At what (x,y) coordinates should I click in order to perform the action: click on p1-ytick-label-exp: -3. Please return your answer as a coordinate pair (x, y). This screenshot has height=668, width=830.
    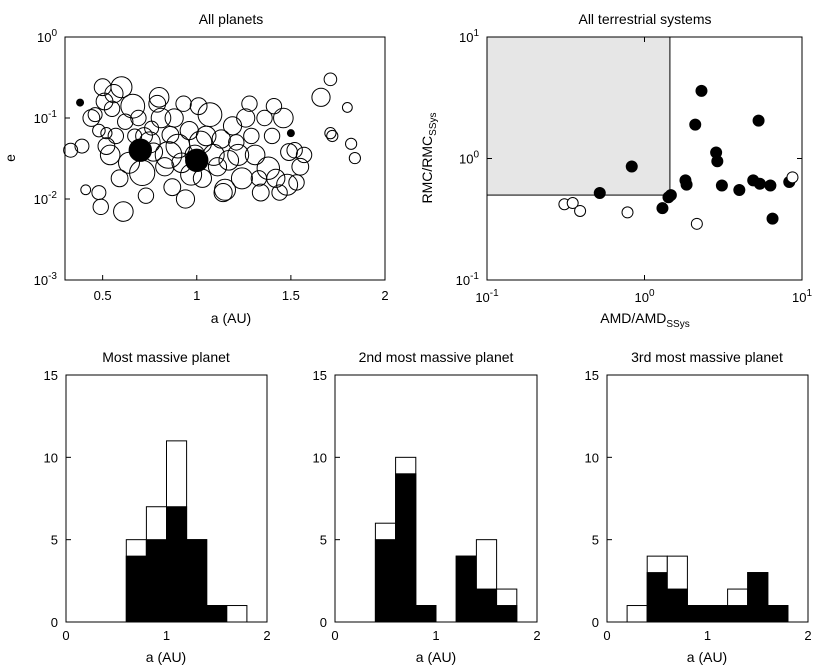
    Looking at the image, I should click on (52, 276).